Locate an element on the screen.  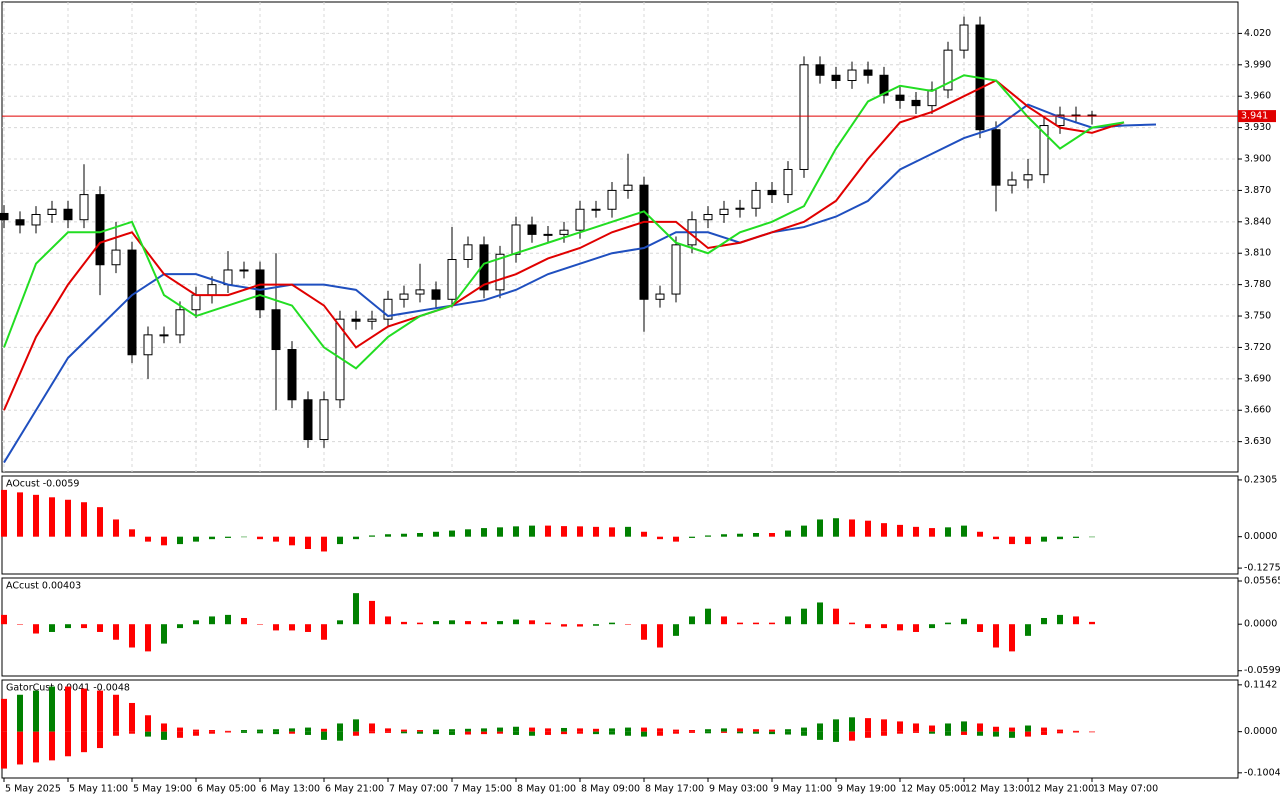
y-tick-label: -0.1004 is located at coordinates (1262, 772).